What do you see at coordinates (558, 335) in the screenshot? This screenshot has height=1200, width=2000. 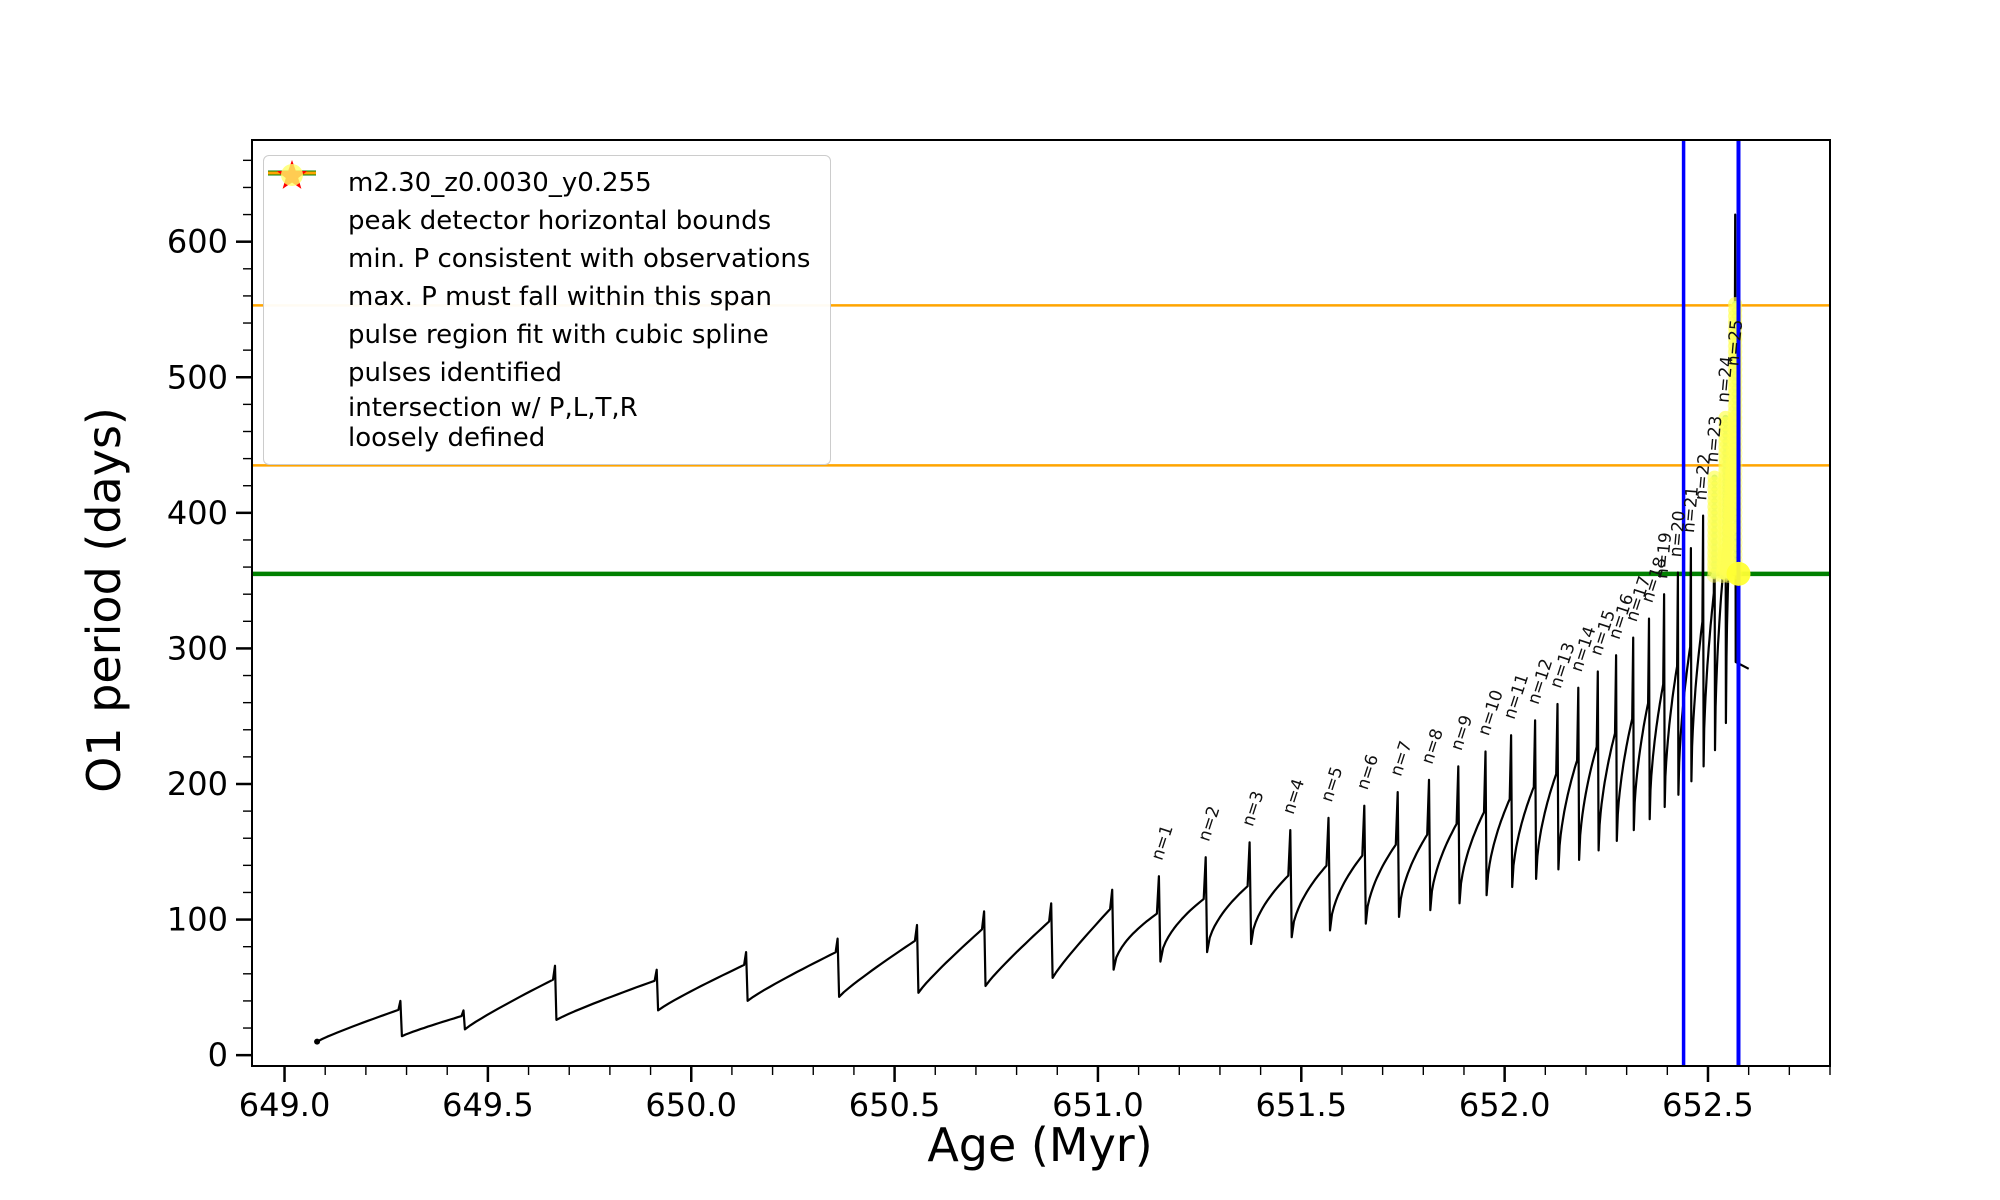 I see `legend-label-4: pulse region fit with cubic spline` at bounding box center [558, 335].